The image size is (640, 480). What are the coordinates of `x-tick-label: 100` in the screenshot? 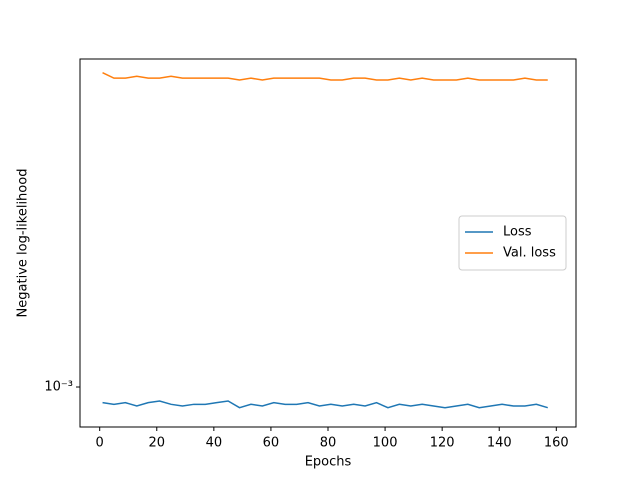 It's located at (385, 443).